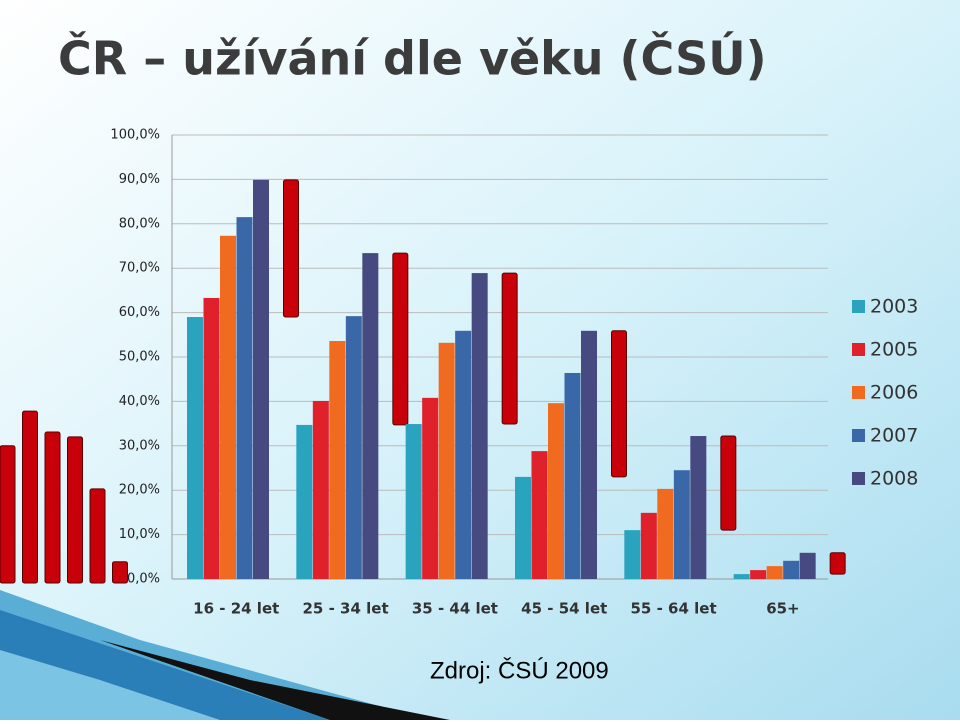  I want to click on y-tick-label: 10,0%, so click(139, 534).